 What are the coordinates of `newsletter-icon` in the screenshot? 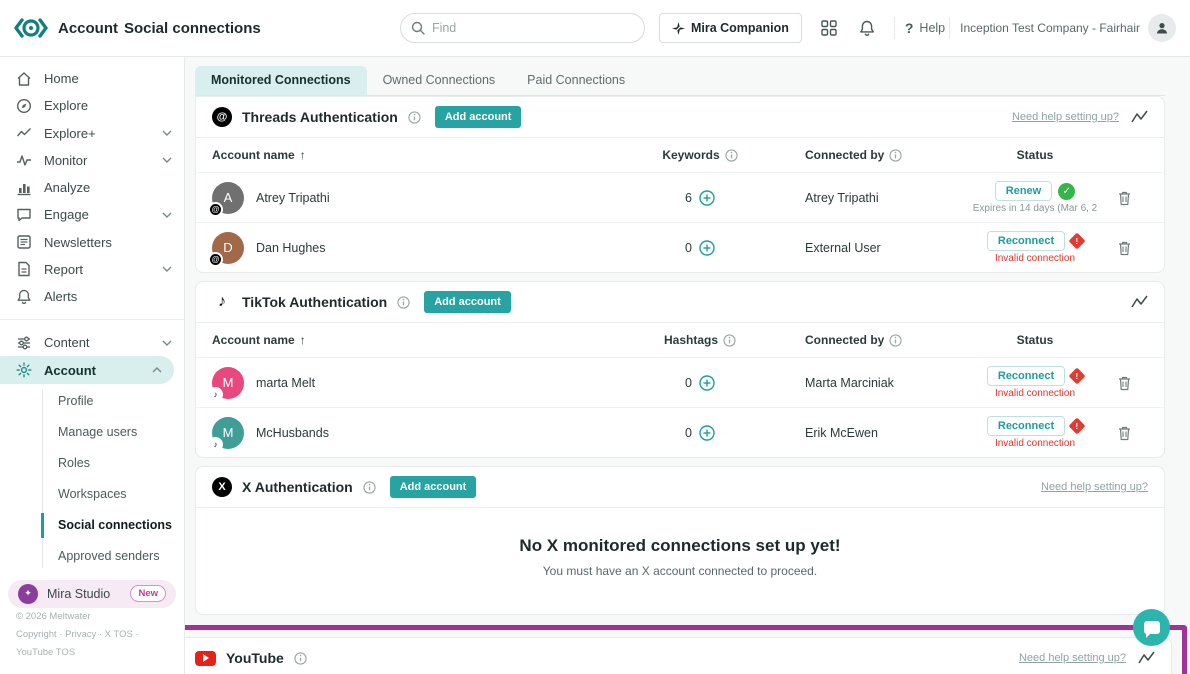 It's located at (24, 242).